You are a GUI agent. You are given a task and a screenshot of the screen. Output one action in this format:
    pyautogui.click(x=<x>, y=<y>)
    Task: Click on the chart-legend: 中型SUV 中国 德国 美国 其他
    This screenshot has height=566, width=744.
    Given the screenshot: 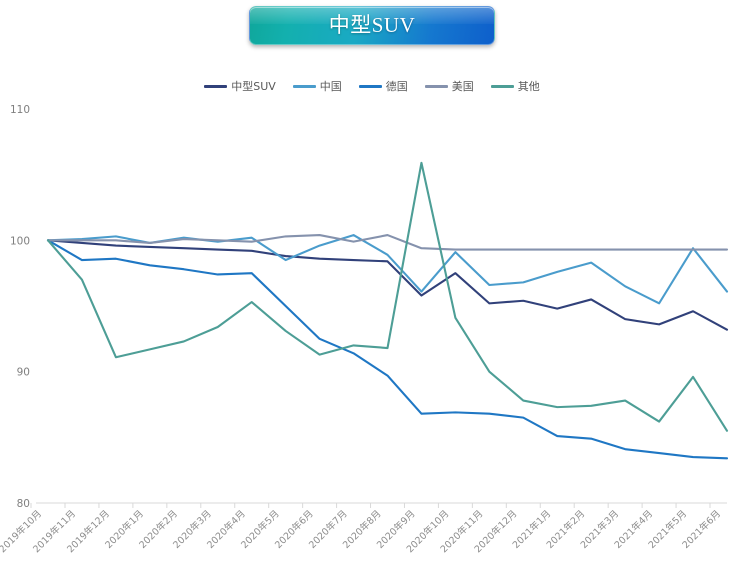 What is the action you would take?
    pyautogui.click(x=372, y=86)
    